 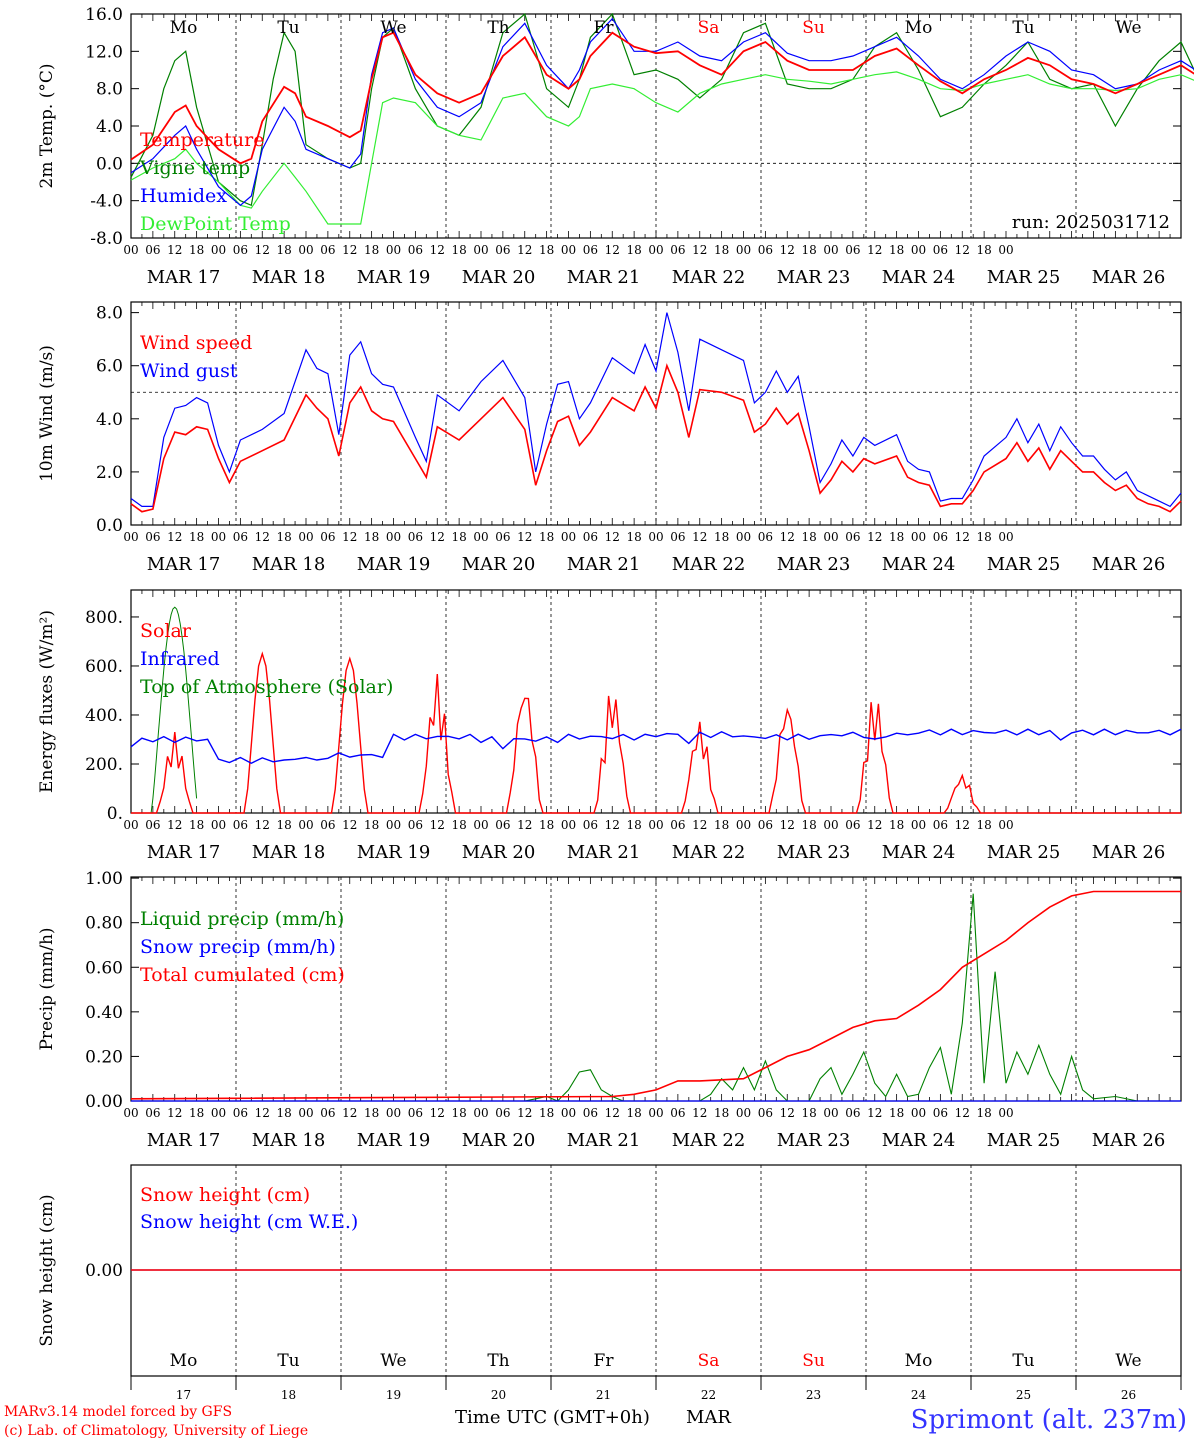 I want to click on run-annotation: run: 2025031712, so click(x=1091, y=222).